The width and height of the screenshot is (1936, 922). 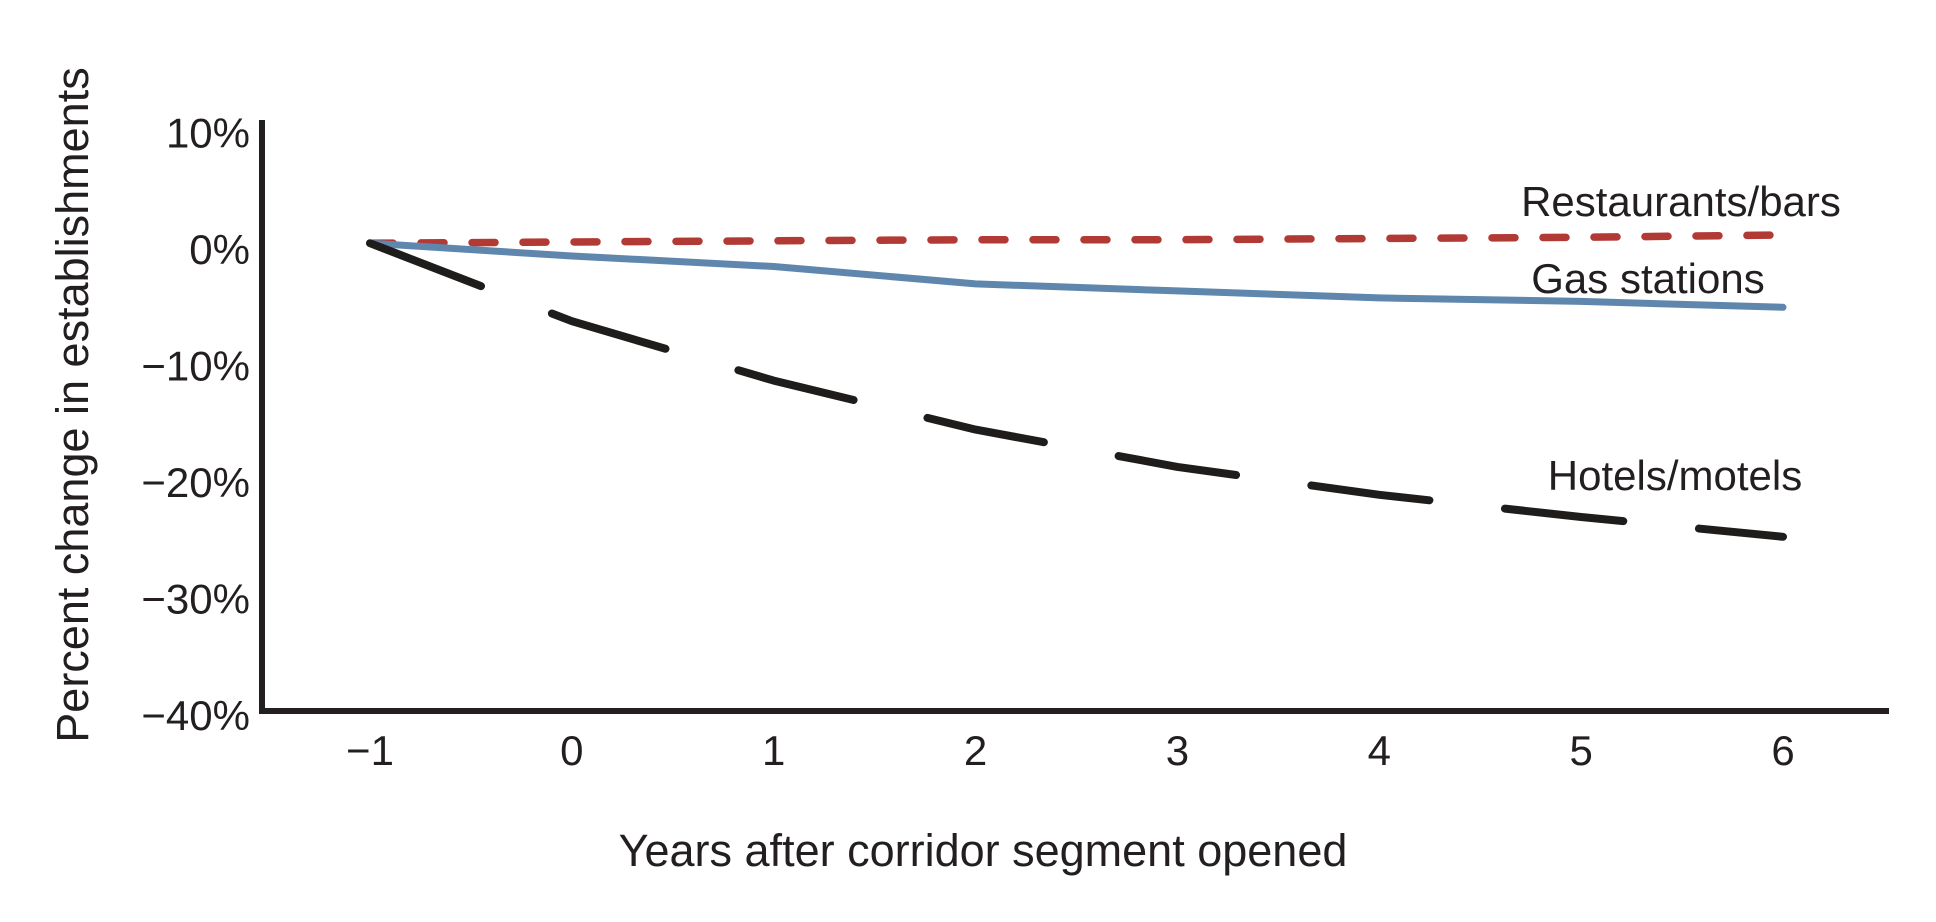 What do you see at coordinates (1580, 750) in the screenshot?
I see `x-tick-label: 5` at bounding box center [1580, 750].